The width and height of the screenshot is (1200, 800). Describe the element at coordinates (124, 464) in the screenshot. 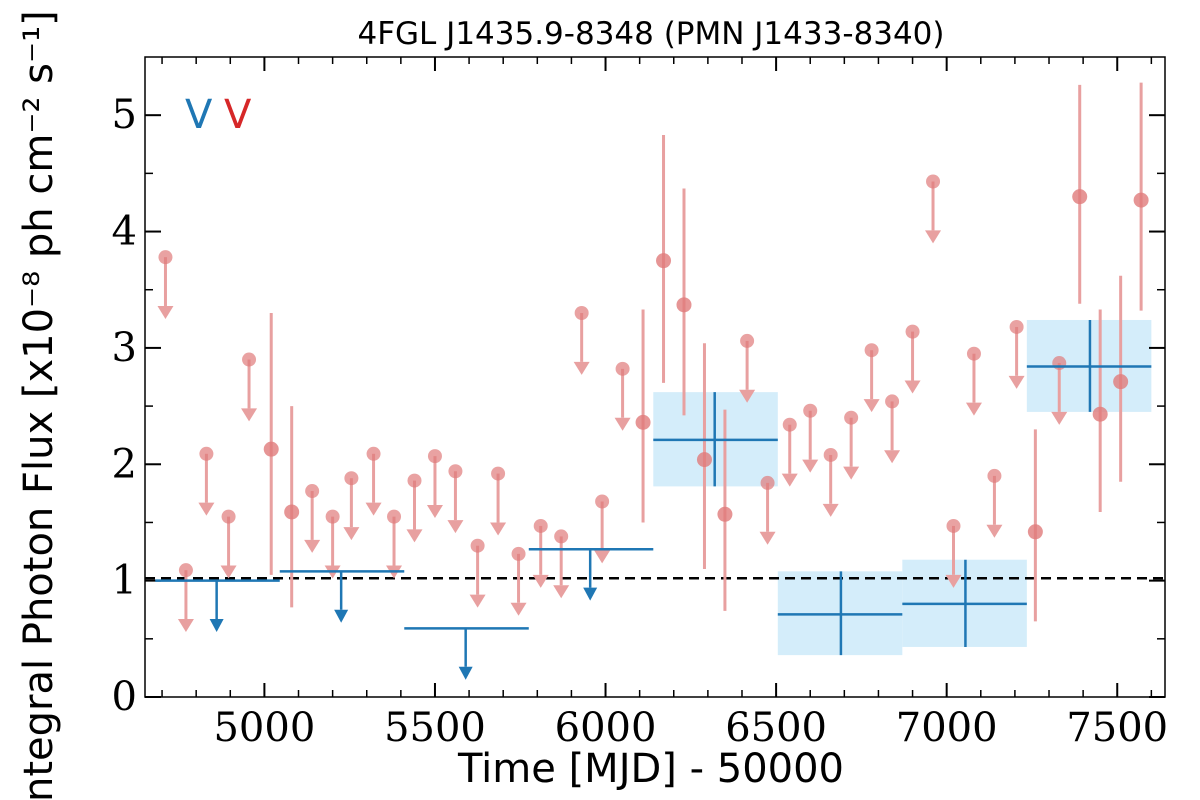

I see `y-tick-label: 2` at that location.